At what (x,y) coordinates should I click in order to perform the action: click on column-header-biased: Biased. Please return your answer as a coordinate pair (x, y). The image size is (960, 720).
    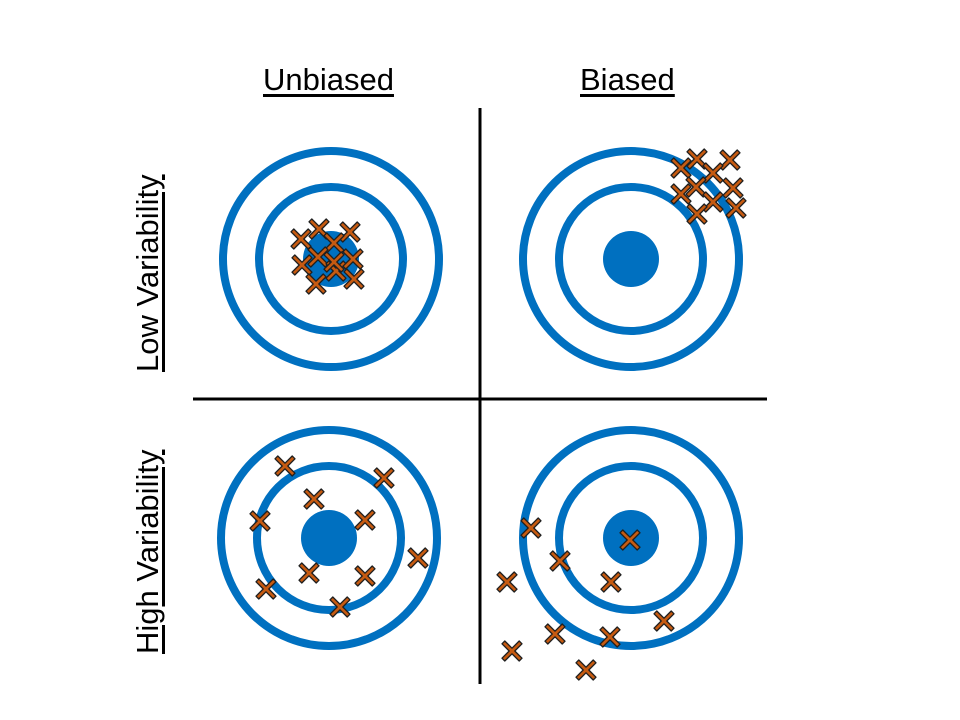
    Looking at the image, I should click on (627, 79).